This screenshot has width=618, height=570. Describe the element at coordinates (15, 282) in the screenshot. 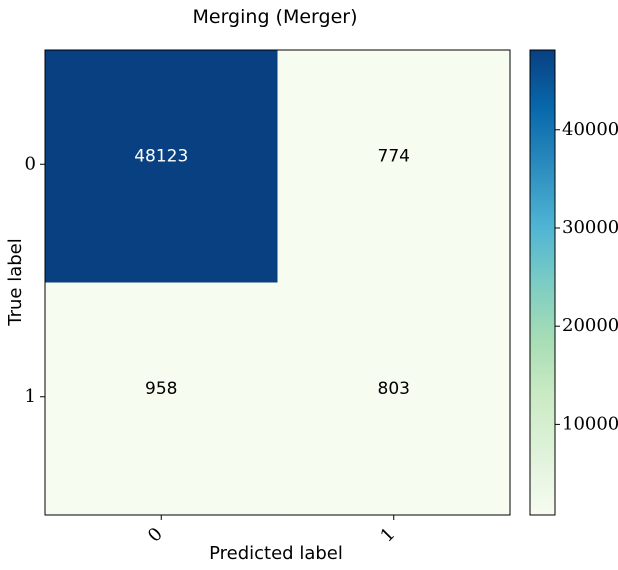

I see `y-axis-label: True label` at that location.